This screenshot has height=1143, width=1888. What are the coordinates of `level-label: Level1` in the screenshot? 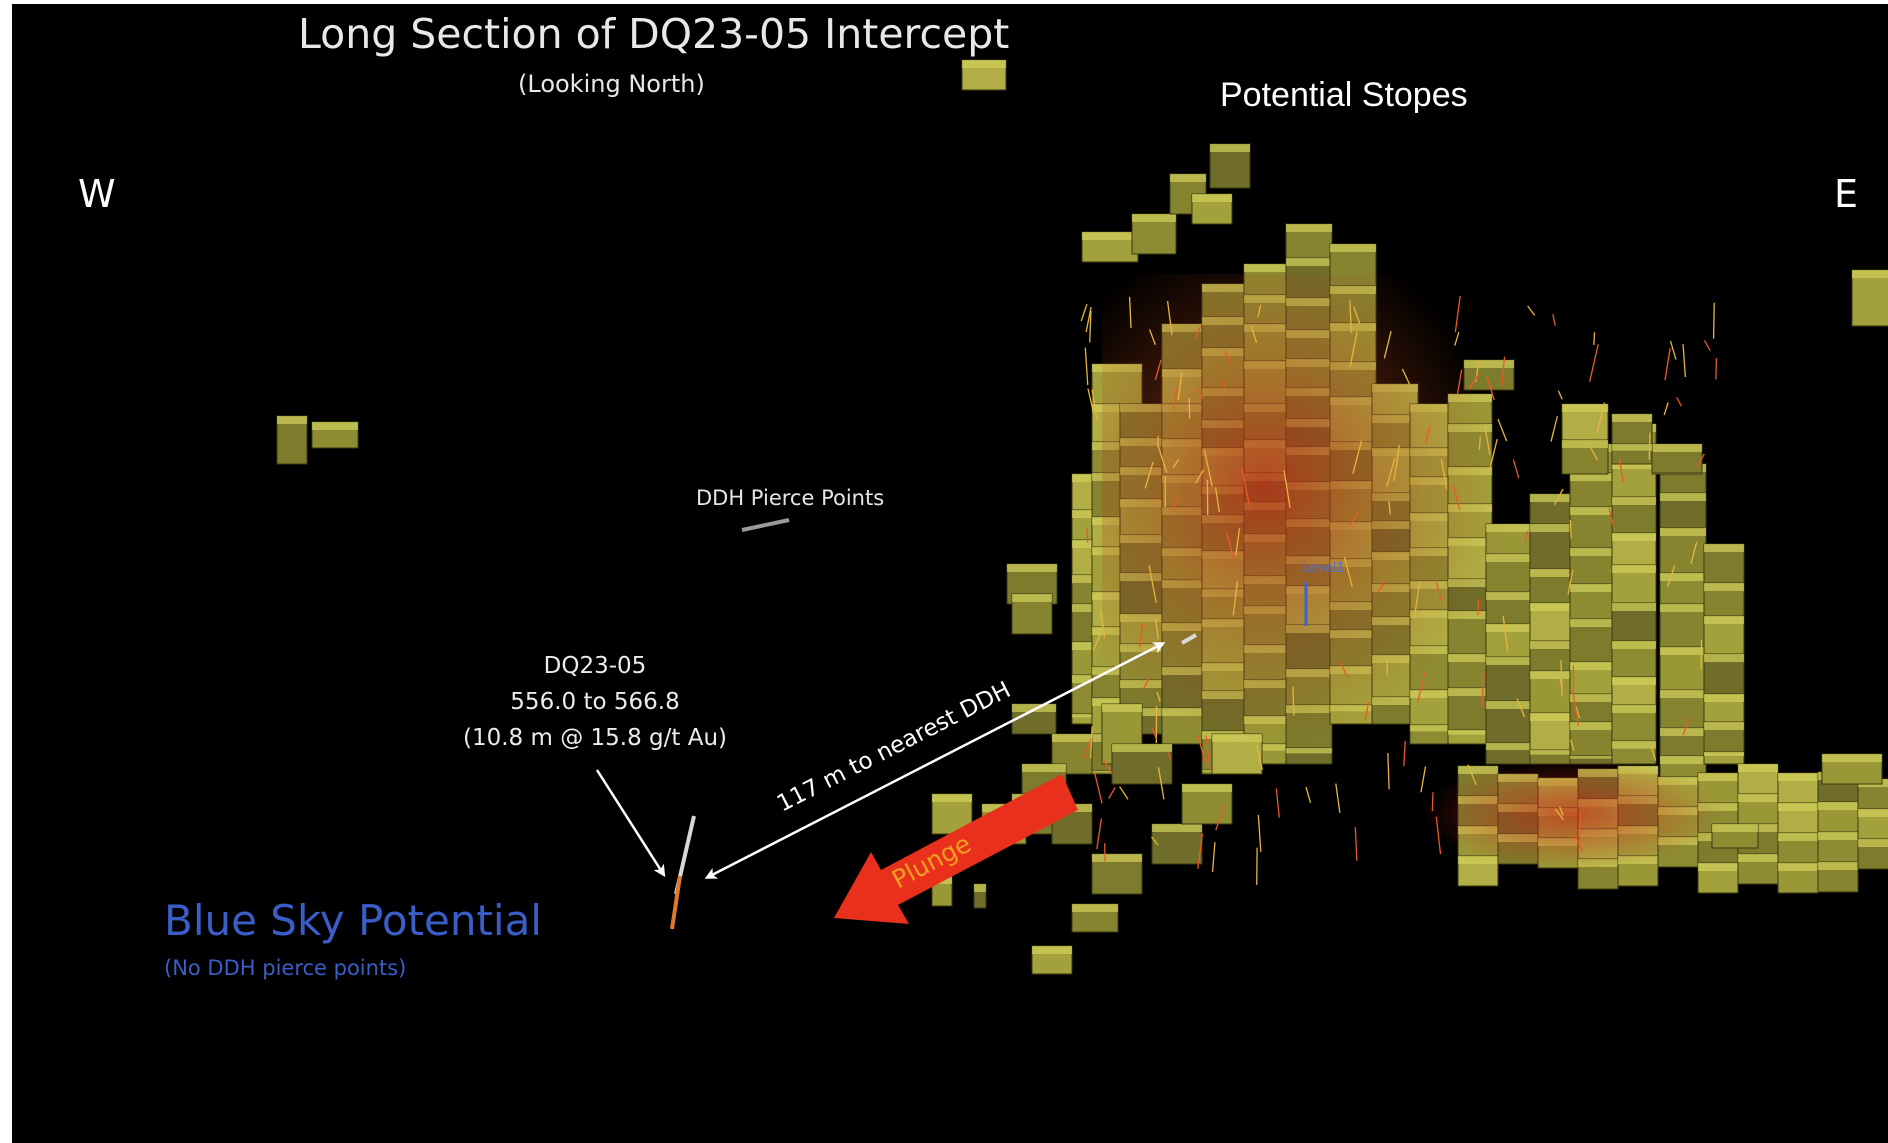 It's located at (1323, 568).